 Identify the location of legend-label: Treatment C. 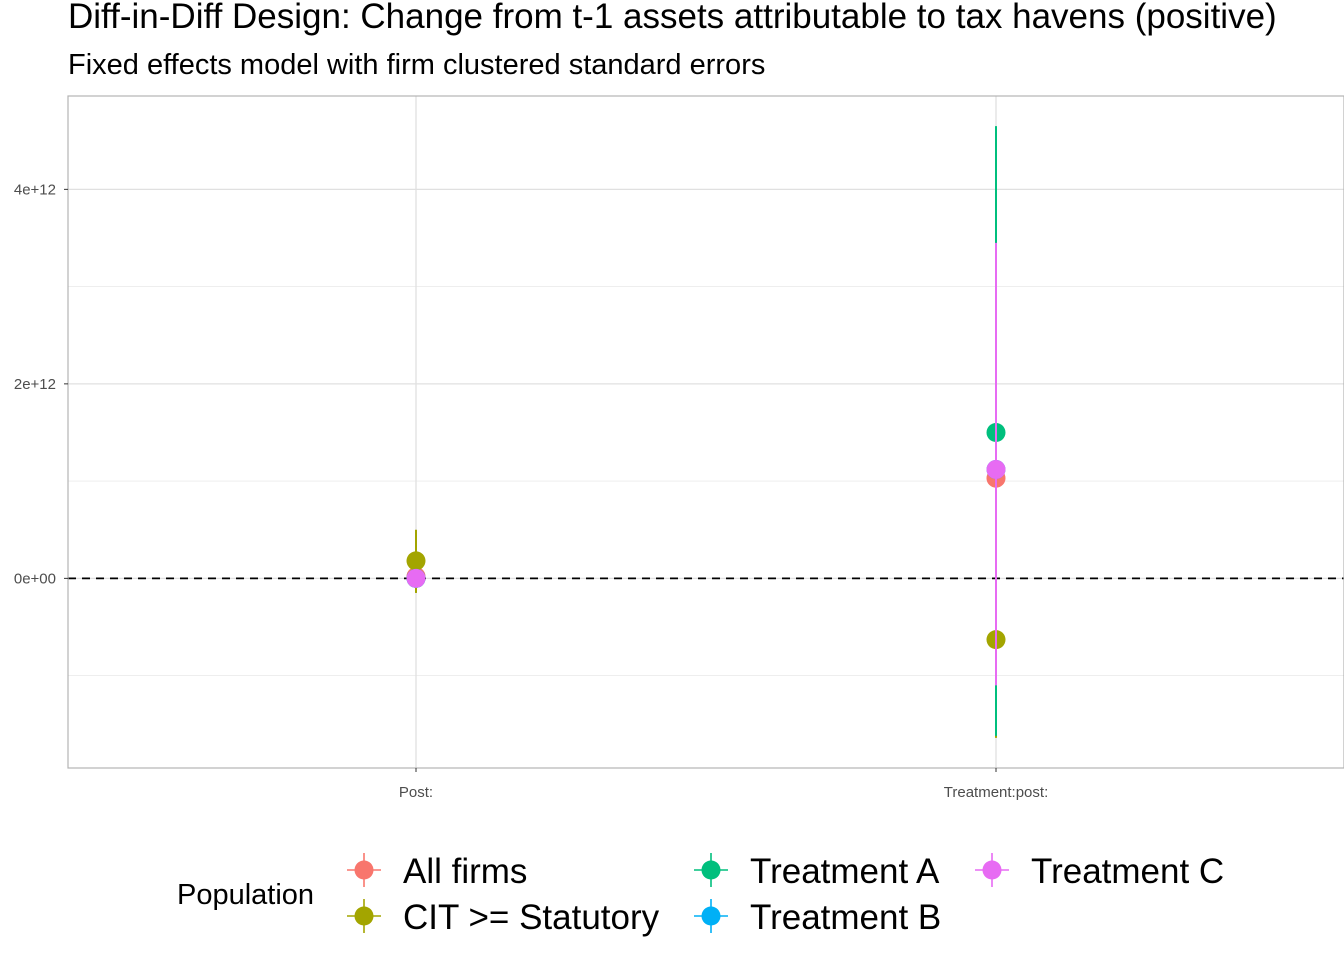
(1127, 871).